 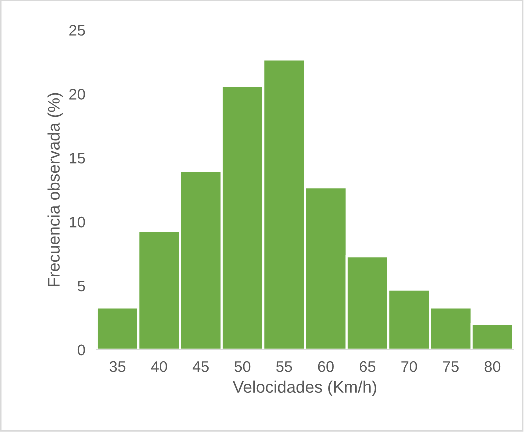 What do you see at coordinates (410, 366) in the screenshot?
I see `x-tick-label: 70` at bounding box center [410, 366].